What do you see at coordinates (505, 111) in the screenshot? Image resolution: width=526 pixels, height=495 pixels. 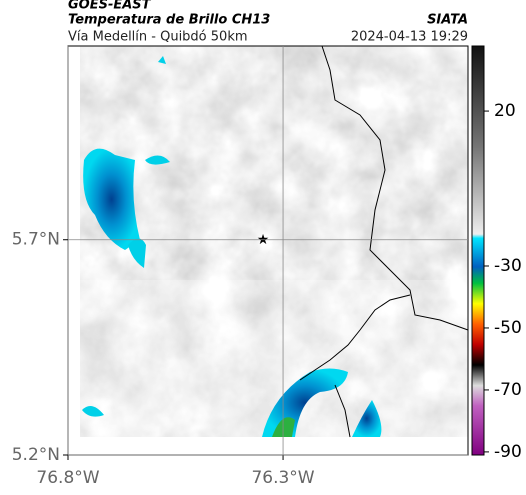 I see `colorbar-tick-label: 20` at bounding box center [505, 111].